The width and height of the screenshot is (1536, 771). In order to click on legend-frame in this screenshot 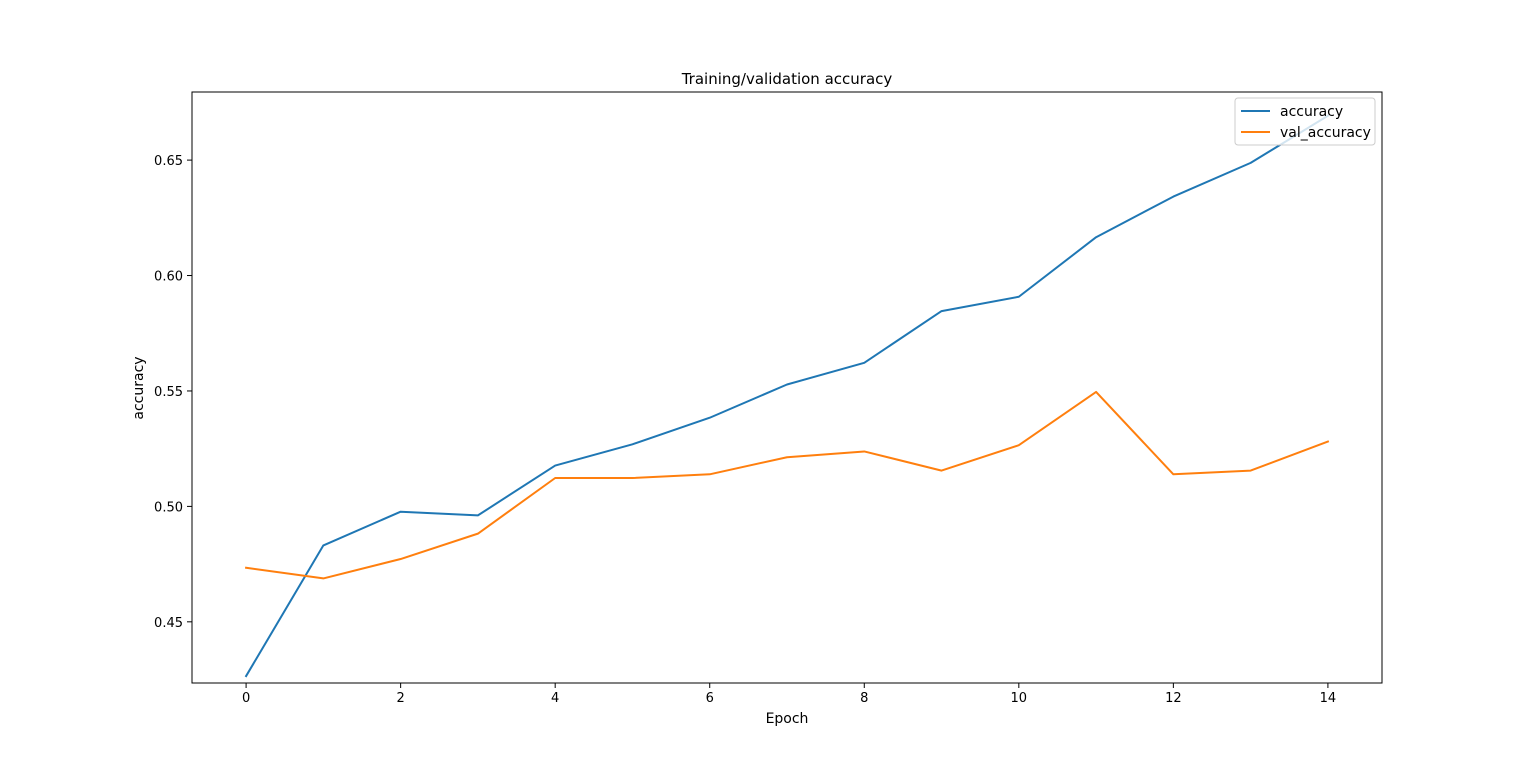, I will do `click(1305, 121)`.